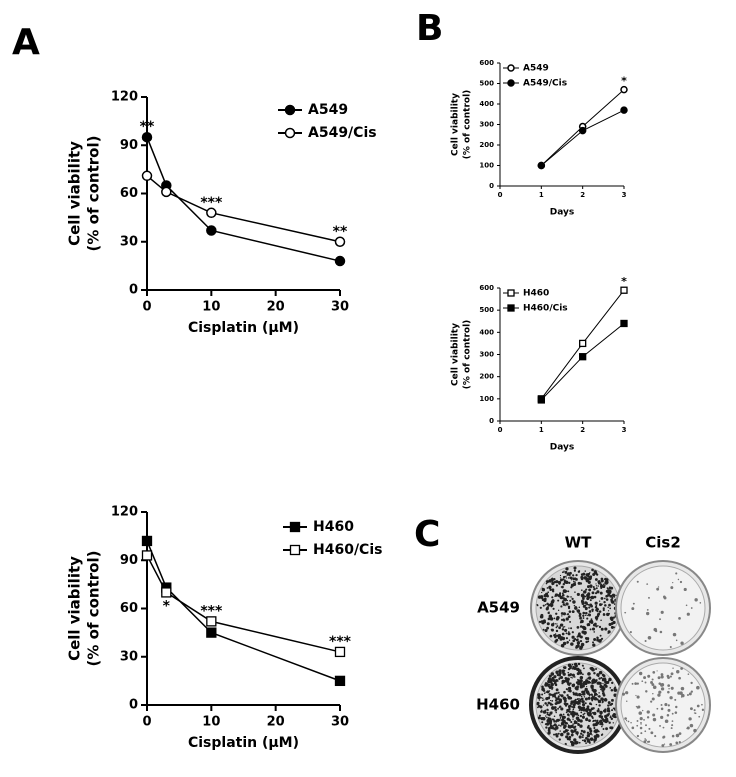  Describe the element at coordinates (94, 609) in the screenshot. I see `y-axis-label: (% of control)` at that location.